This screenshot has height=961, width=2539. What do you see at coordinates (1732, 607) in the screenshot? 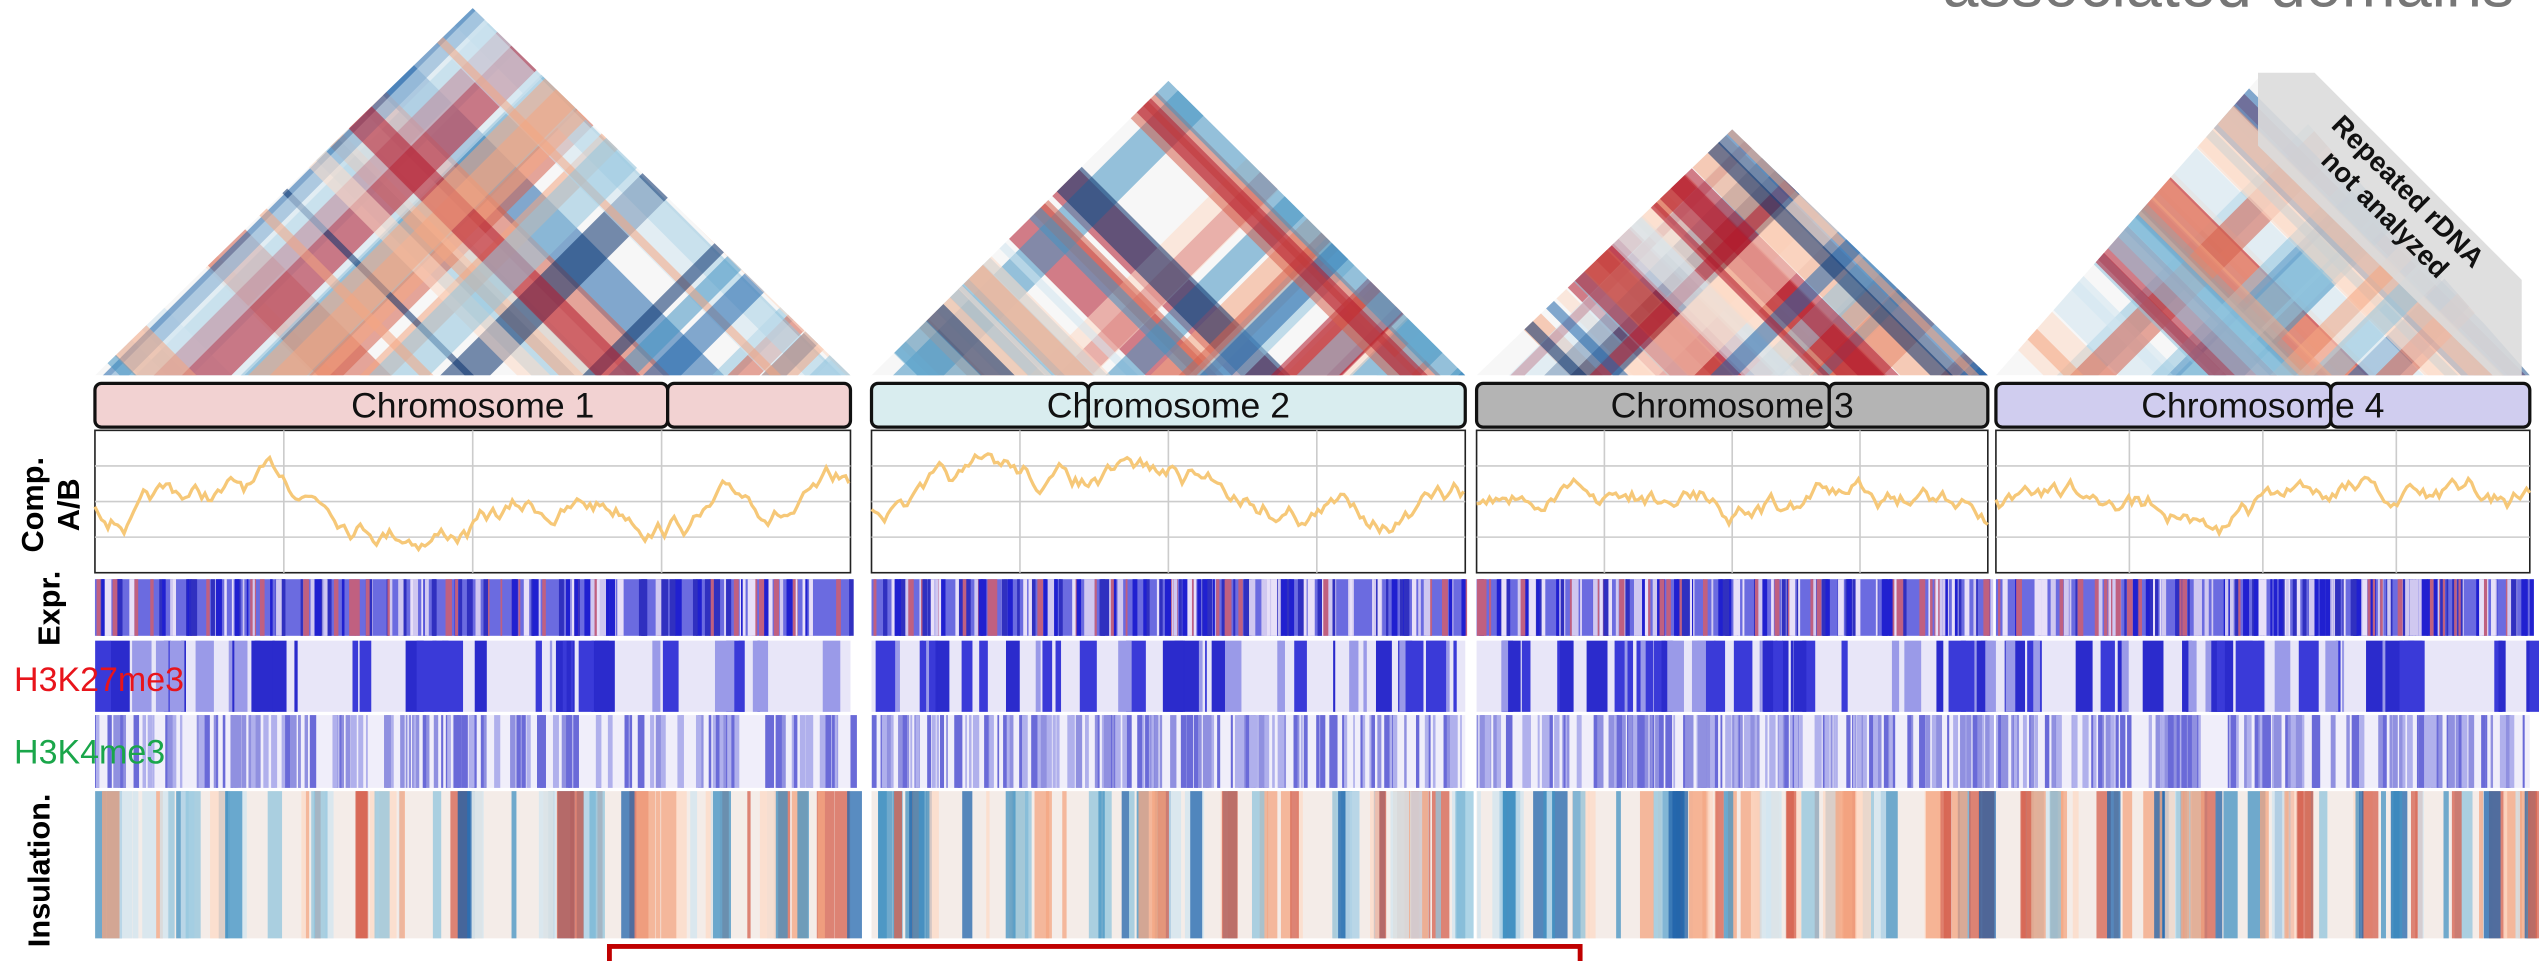
I see `track-bg` at bounding box center [1732, 607].